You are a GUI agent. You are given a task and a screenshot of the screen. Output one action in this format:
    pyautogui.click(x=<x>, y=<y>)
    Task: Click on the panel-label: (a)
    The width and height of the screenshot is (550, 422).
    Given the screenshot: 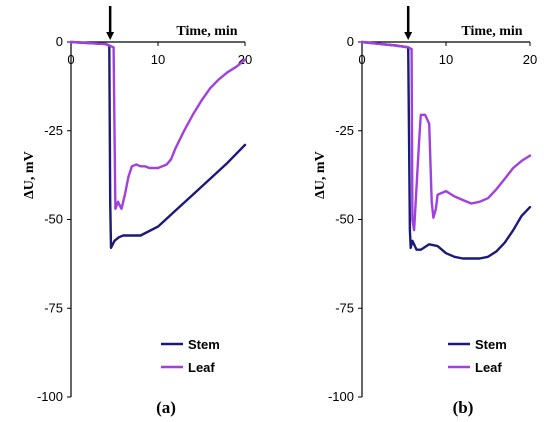 What is the action you would take?
    pyautogui.click(x=166, y=407)
    